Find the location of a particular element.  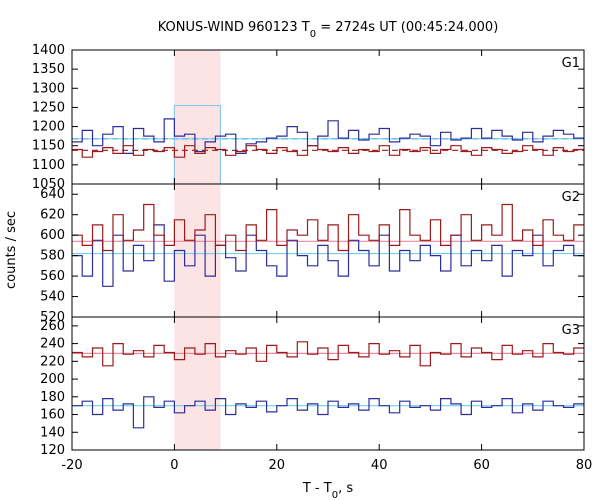

y-tick-label: 1150 is located at coordinates (48, 146).